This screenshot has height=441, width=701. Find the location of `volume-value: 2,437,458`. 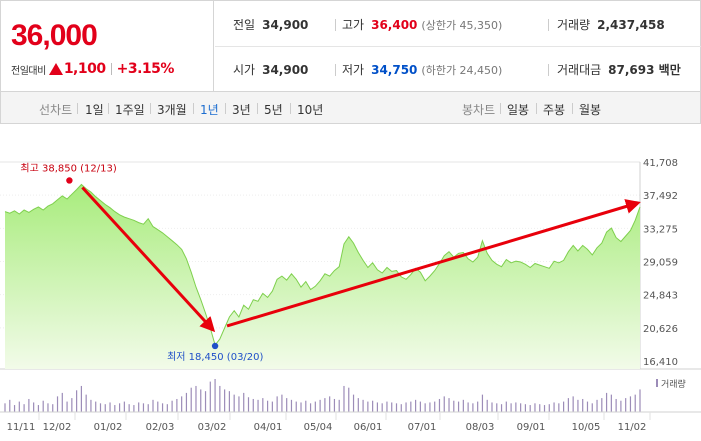

volume-value: 2,437,458 is located at coordinates (631, 25).